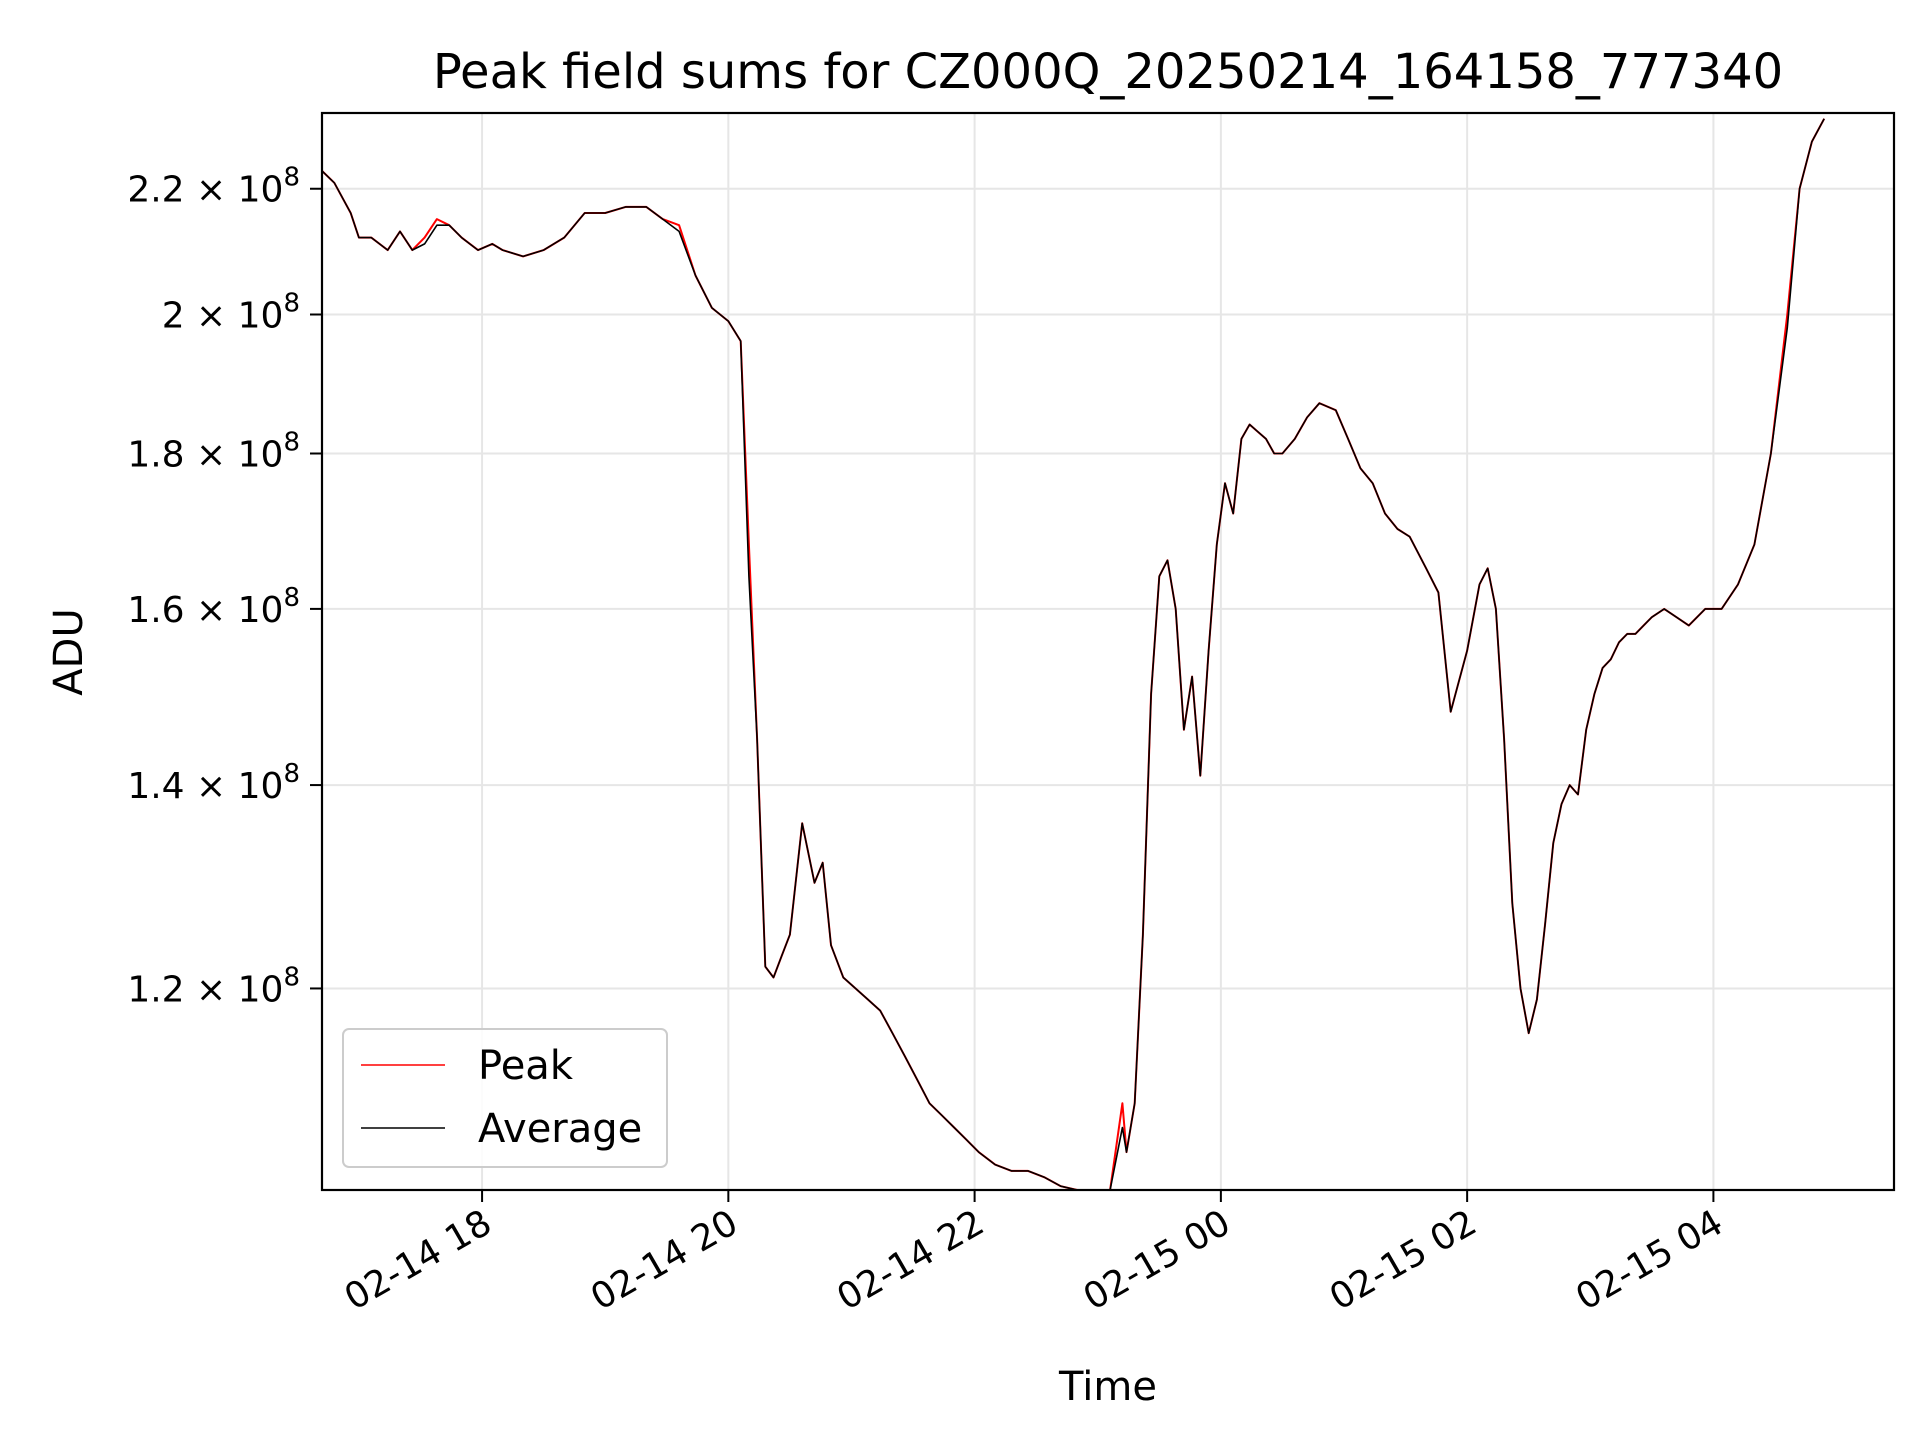 This screenshot has height=1440, width=1920. Describe the element at coordinates (526, 1066) in the screenshot. I see `legend-label-peak: Peak` at that location.